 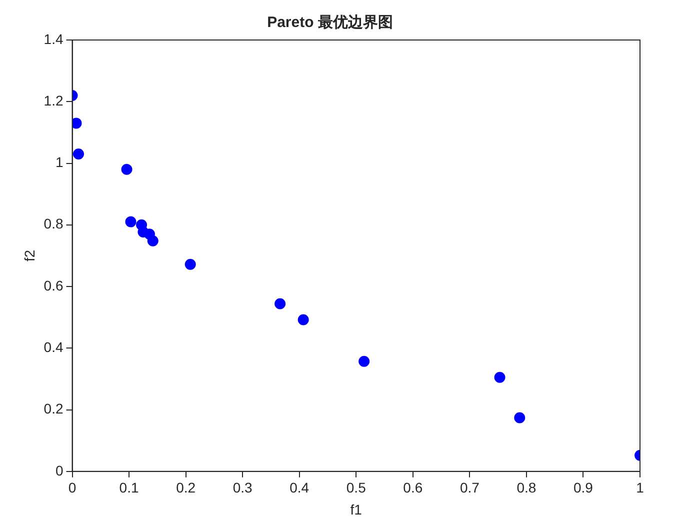 What do you see at coordinates (526, 488) in the screenshot?
I see `x-tick-label: 0.8` at bounding box center [526, 488].